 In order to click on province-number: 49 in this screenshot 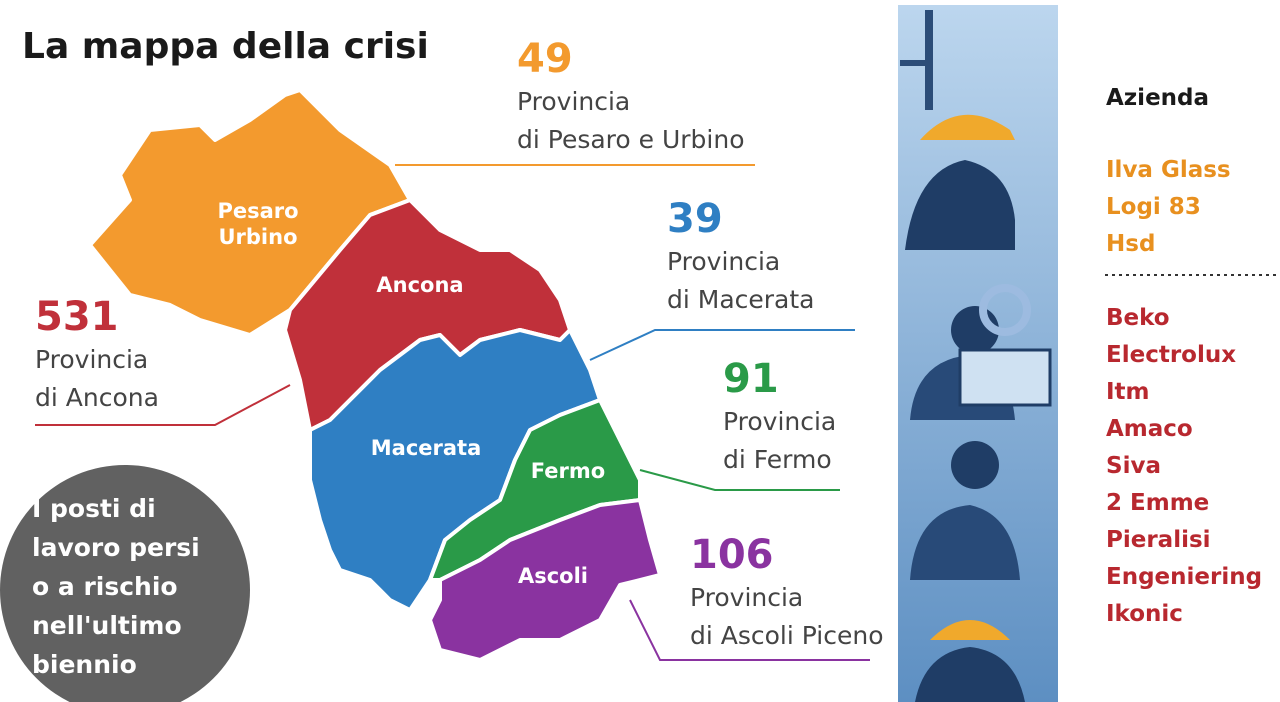, I will do `click(545, 59)`.